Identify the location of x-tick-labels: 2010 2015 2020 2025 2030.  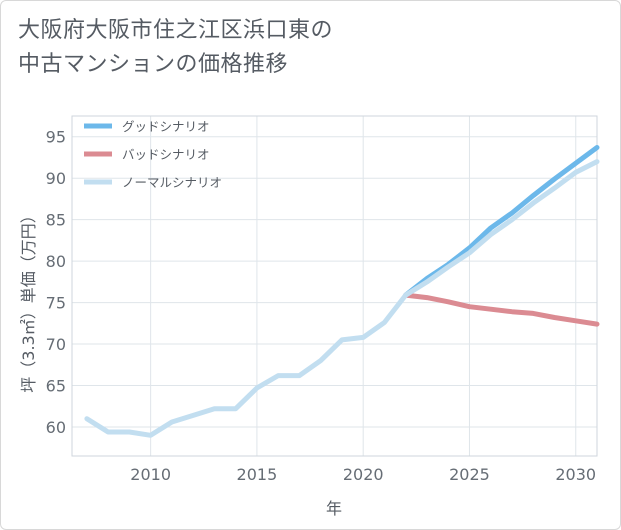
(363, 474).